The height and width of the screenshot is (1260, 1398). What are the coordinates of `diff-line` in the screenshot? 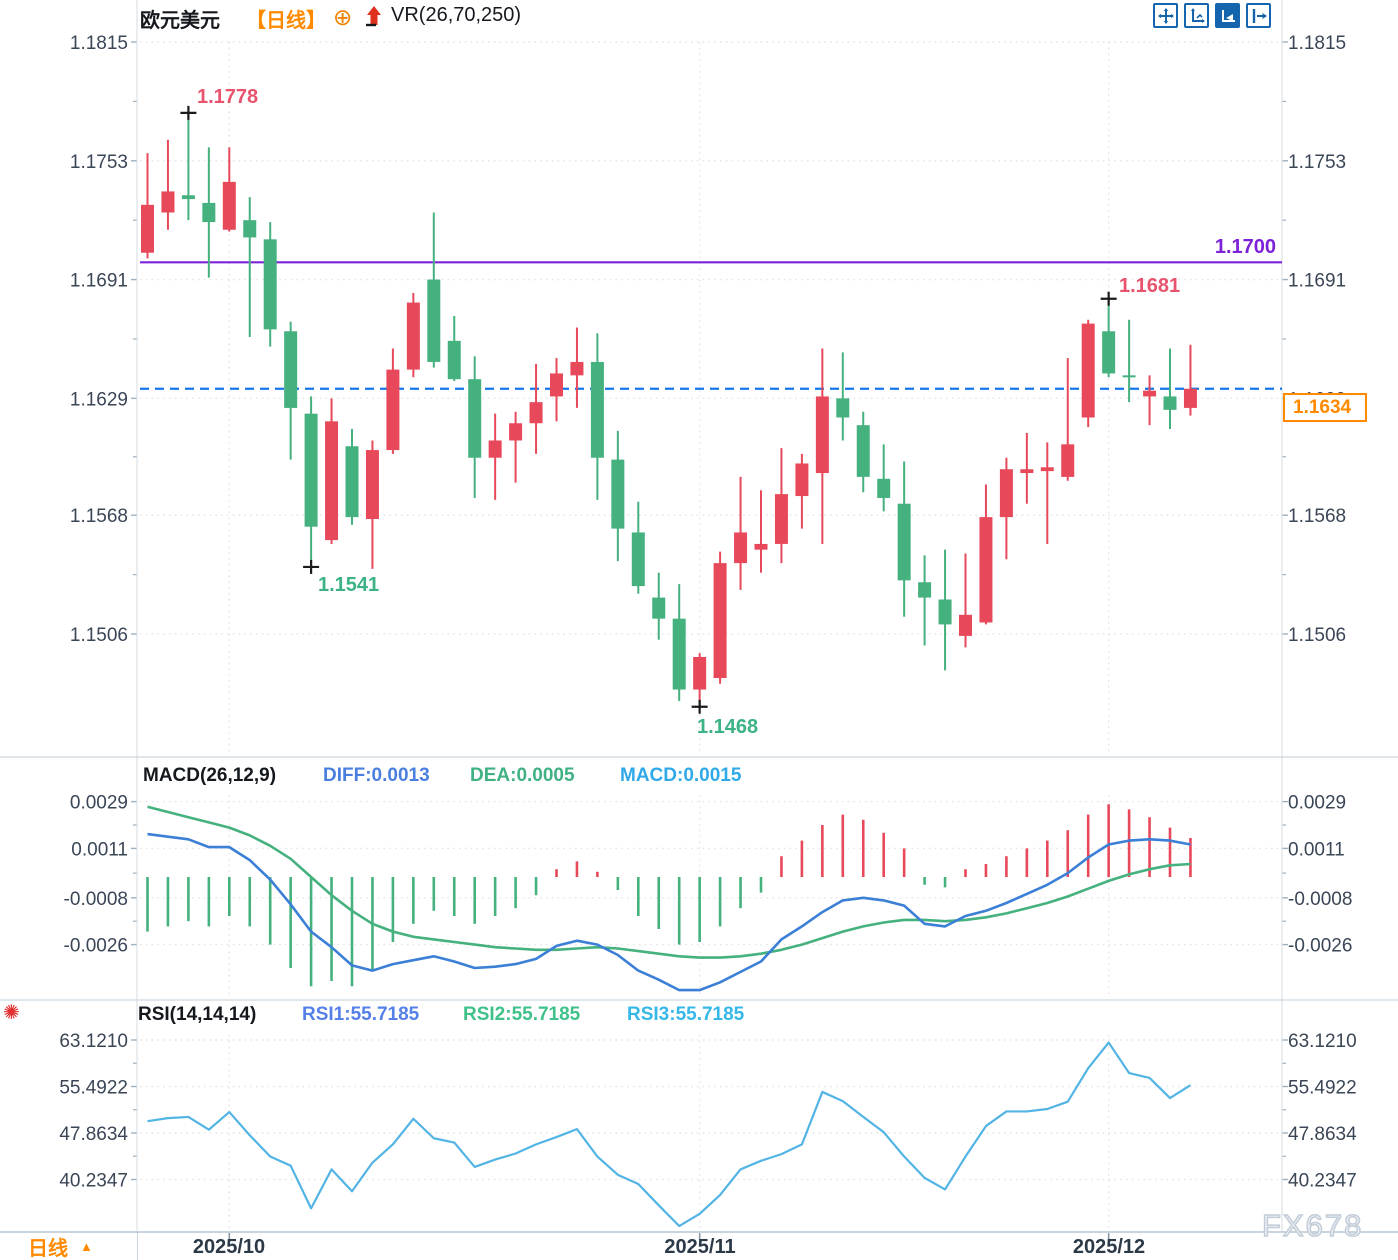 It's located at (669, 912).